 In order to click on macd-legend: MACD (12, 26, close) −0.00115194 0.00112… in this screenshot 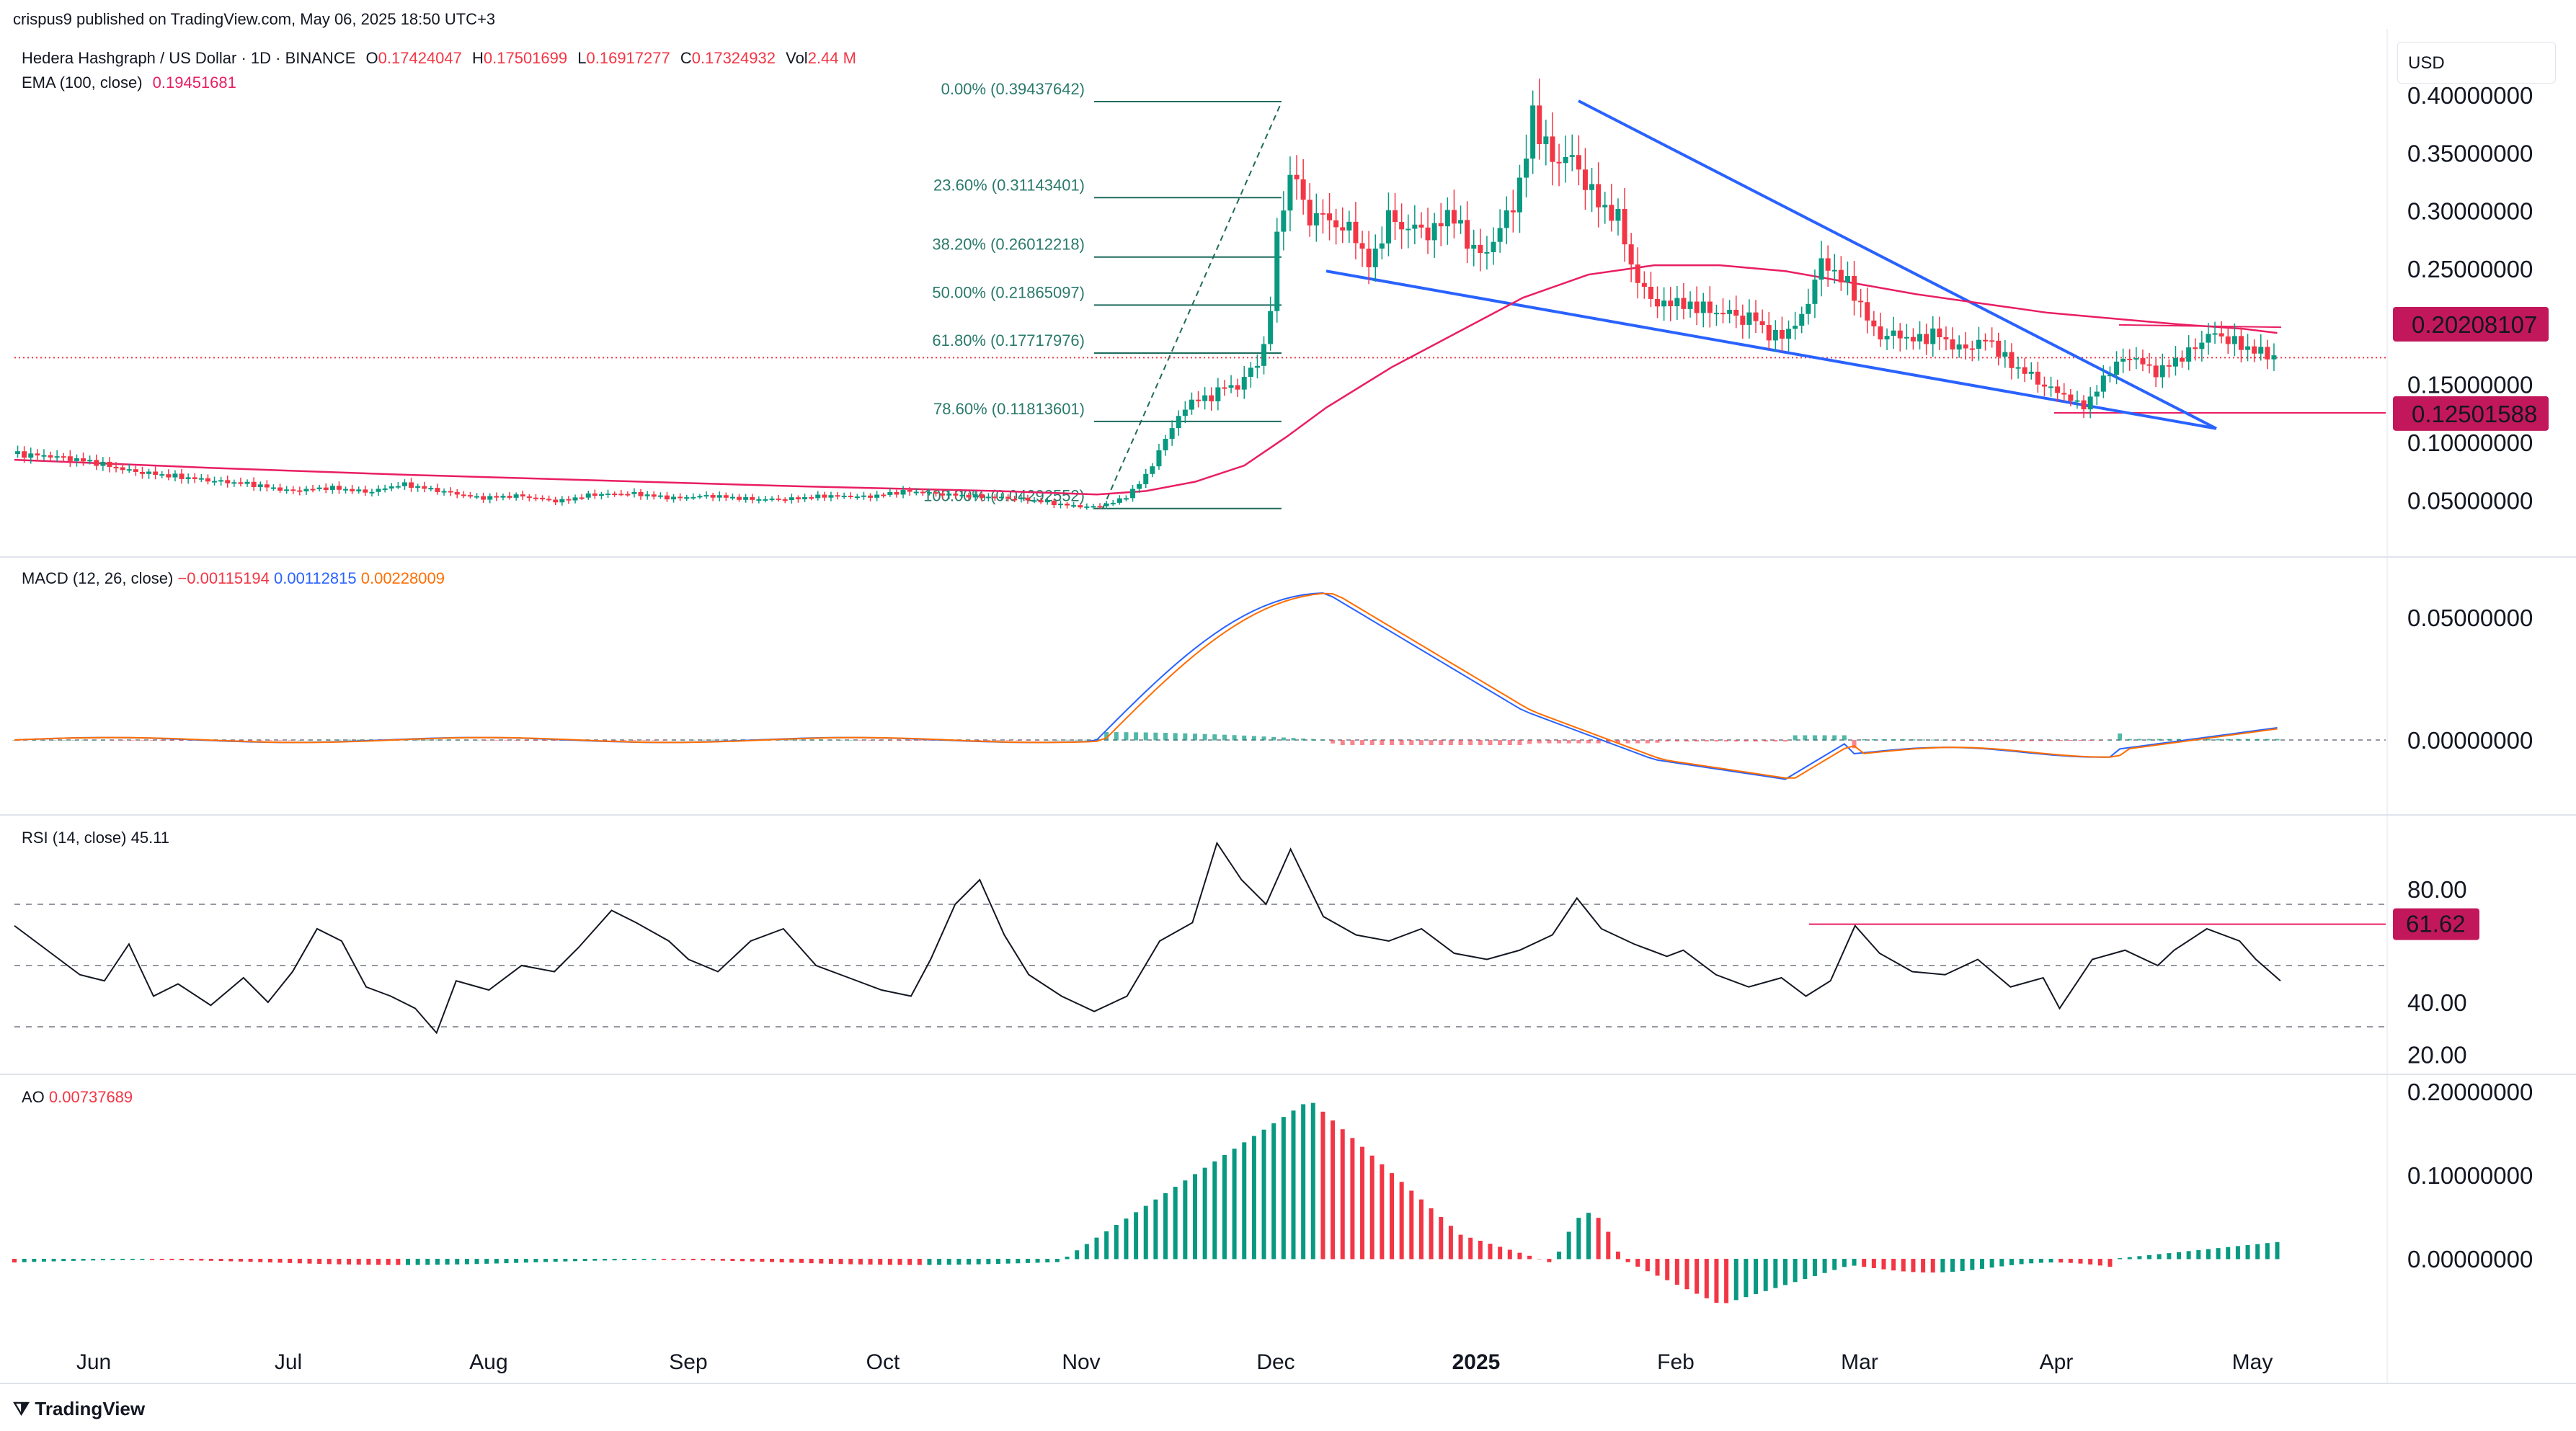, I will do `click(234, 578)`.